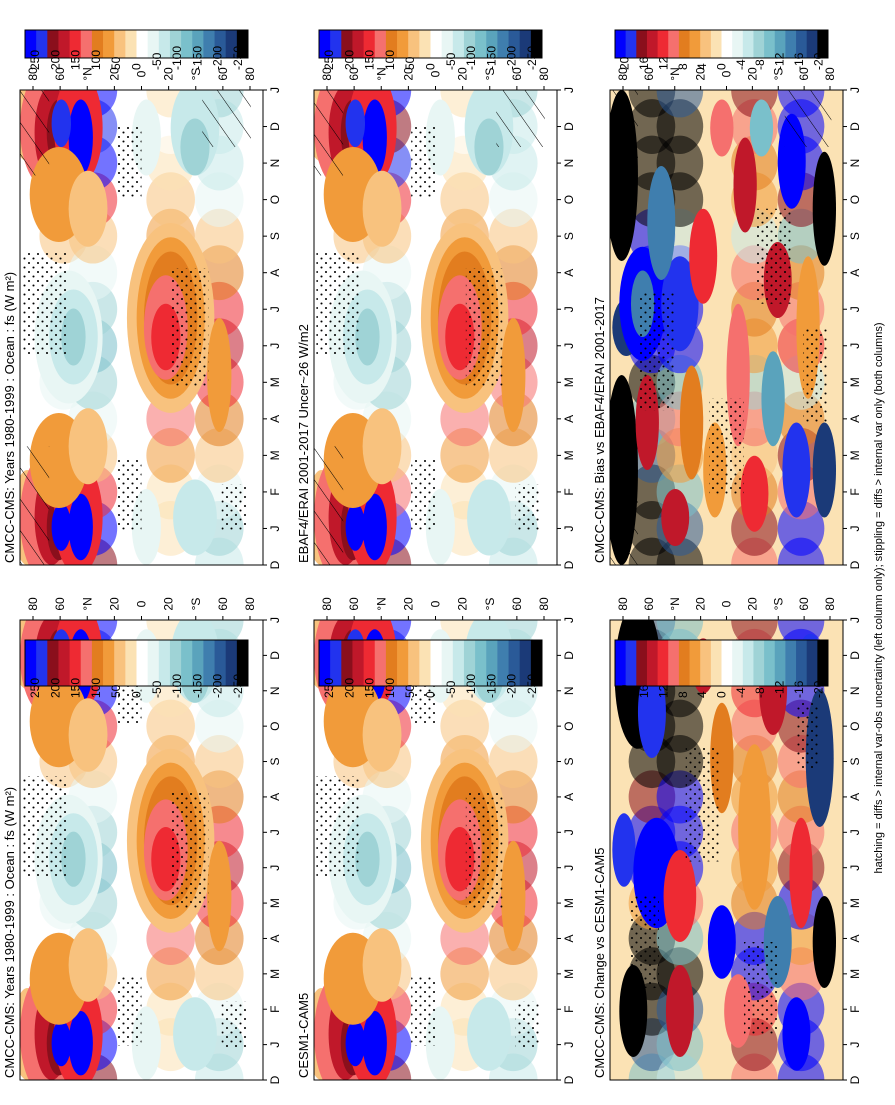 The height and width of the screenshot is (1105, 895). I want to click on colorbar-tick-label: 150, so click(76, 688).